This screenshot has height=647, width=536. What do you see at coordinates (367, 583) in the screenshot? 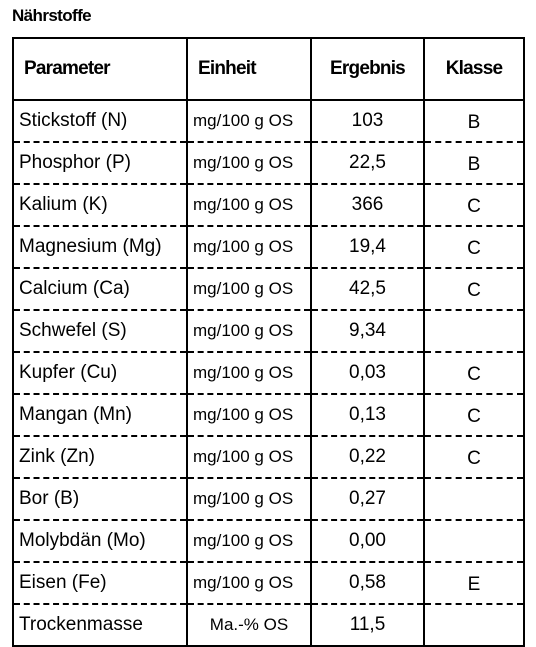
I see `cell-ergebnis: 0,58` at bounding box center [367, 583].